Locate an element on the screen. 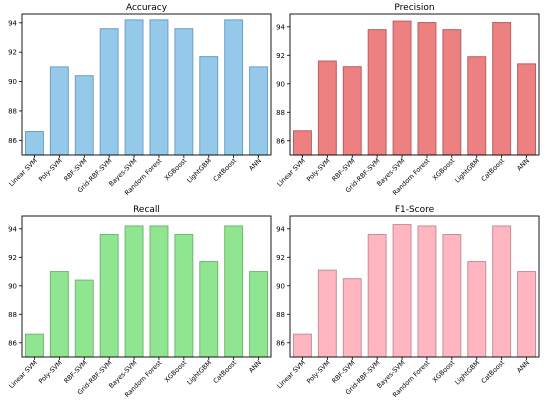 This screenshot has height=403, width=550. accuracy-bar-poly-svm is located at coordinates (59, 111).